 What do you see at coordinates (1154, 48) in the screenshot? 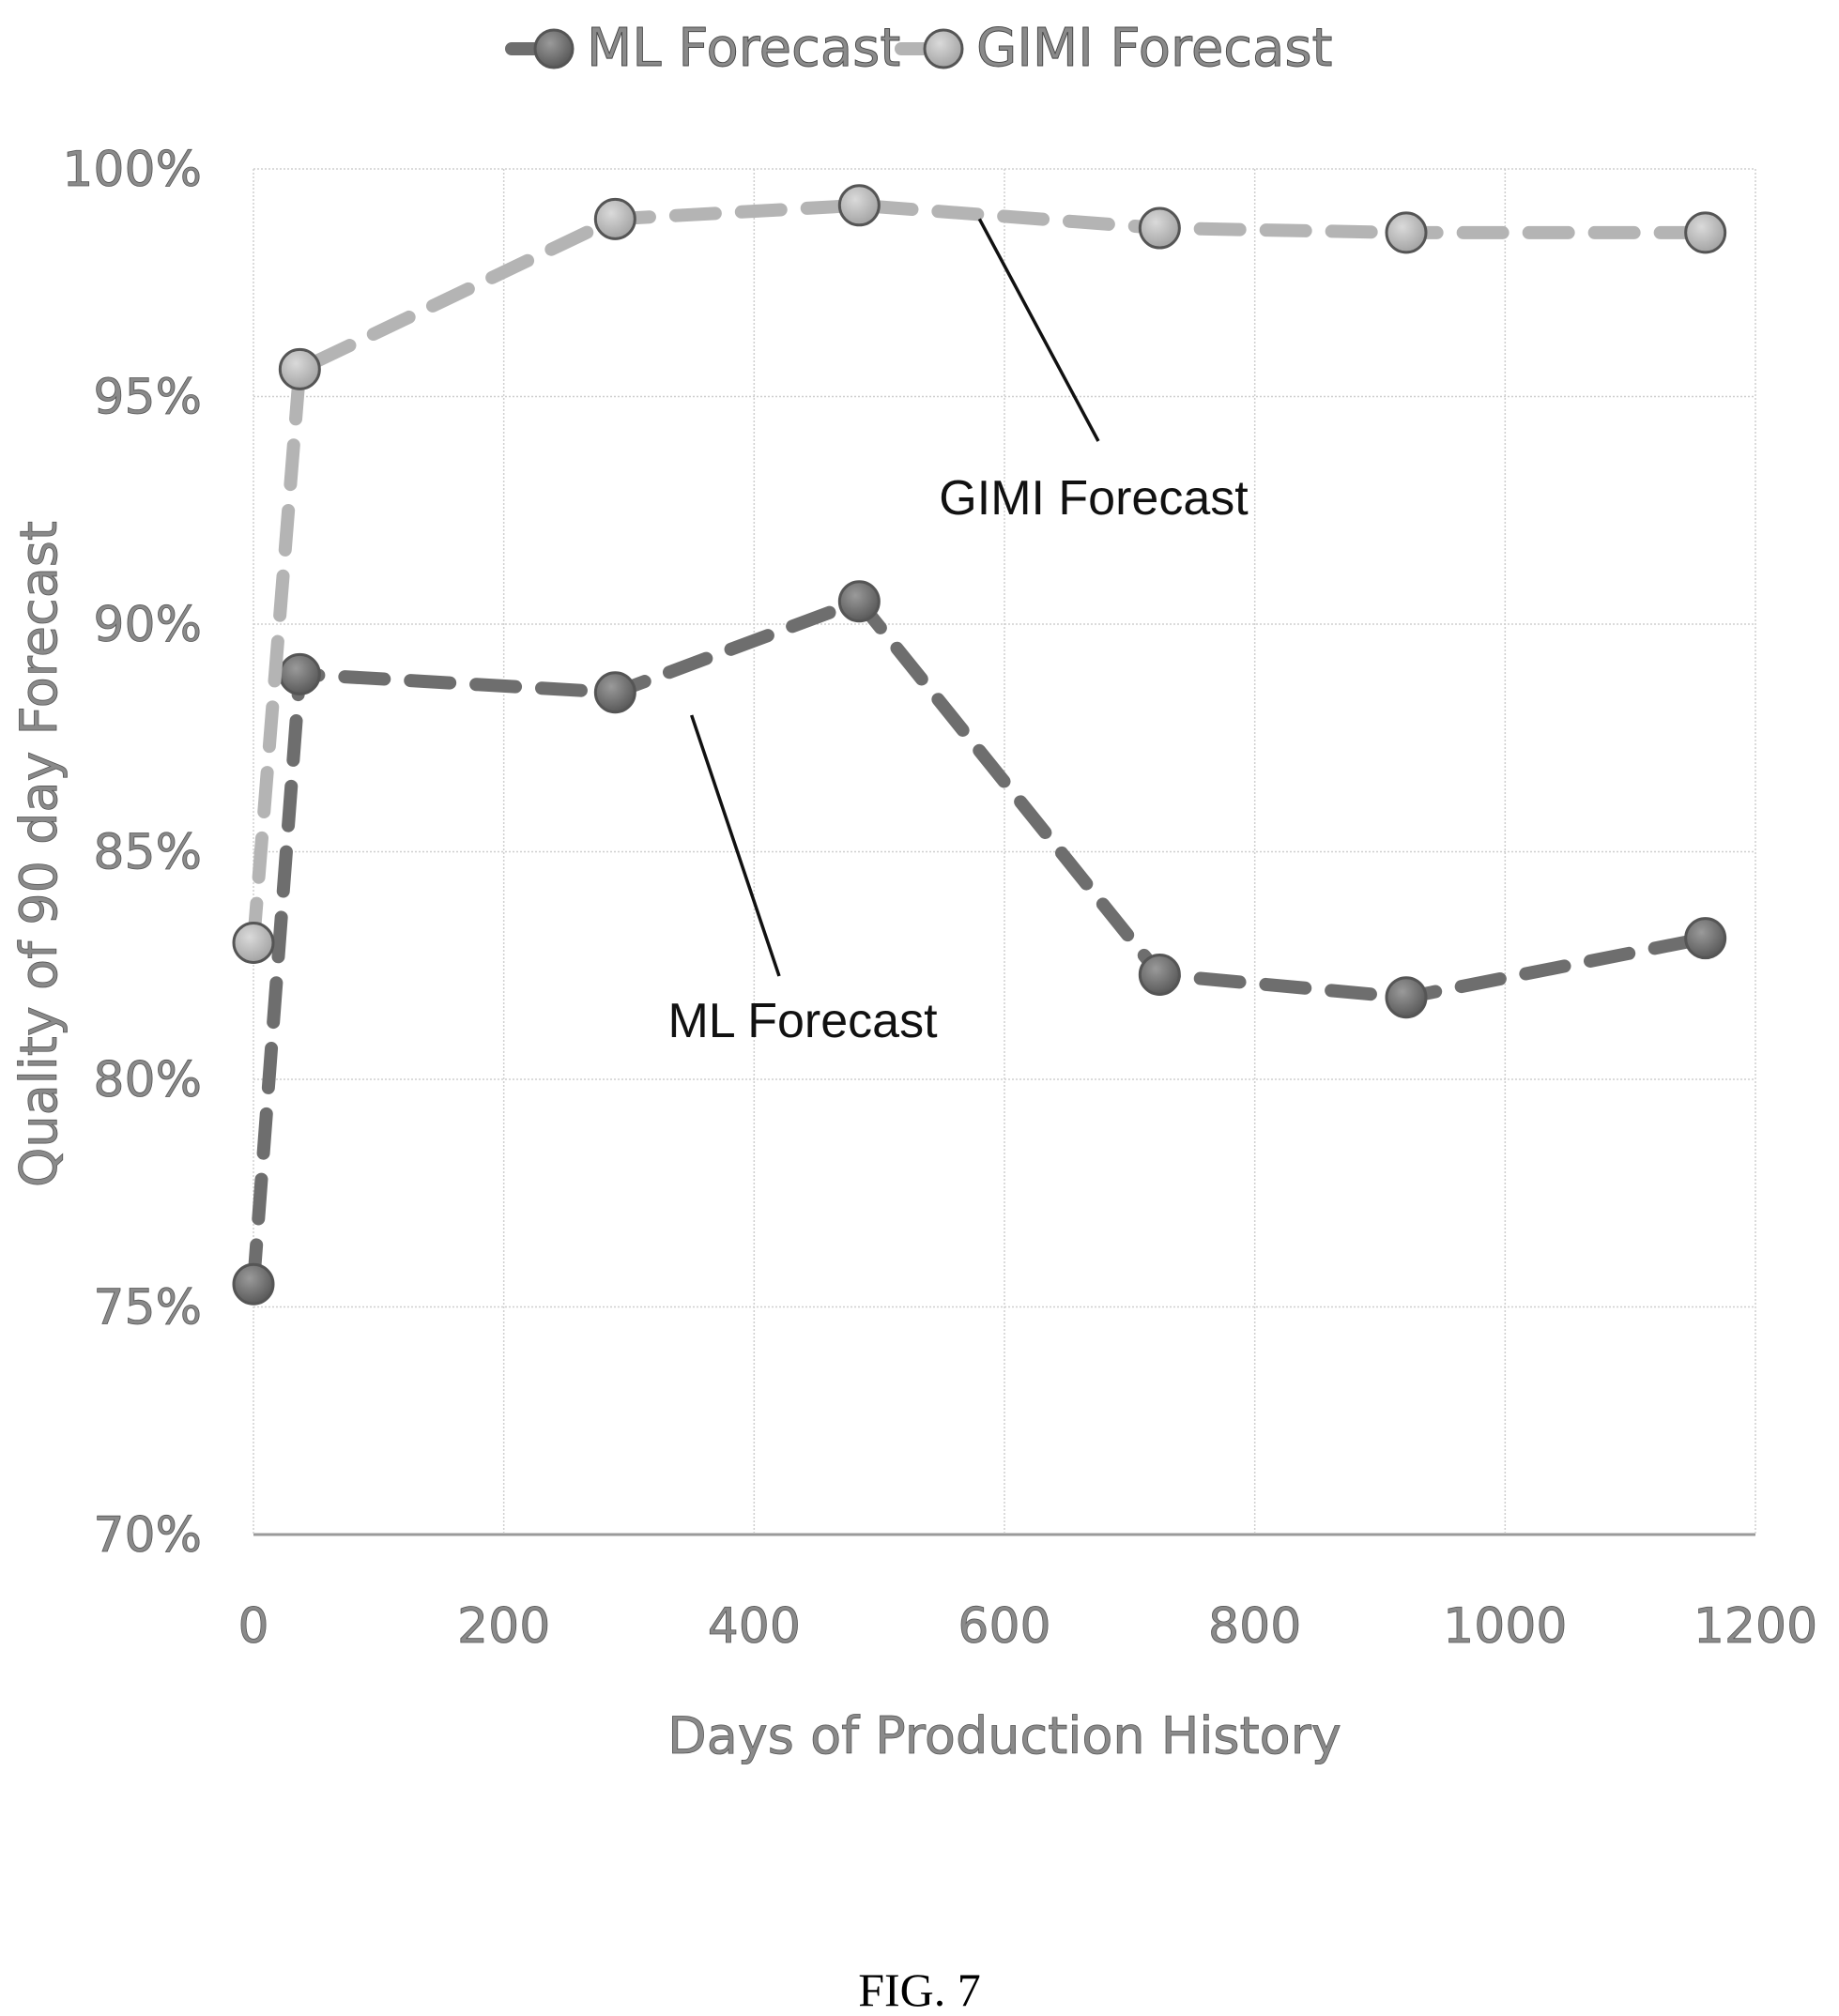
I see `legend-label: GIMI Forecast` at bounding box center [1154, 48].